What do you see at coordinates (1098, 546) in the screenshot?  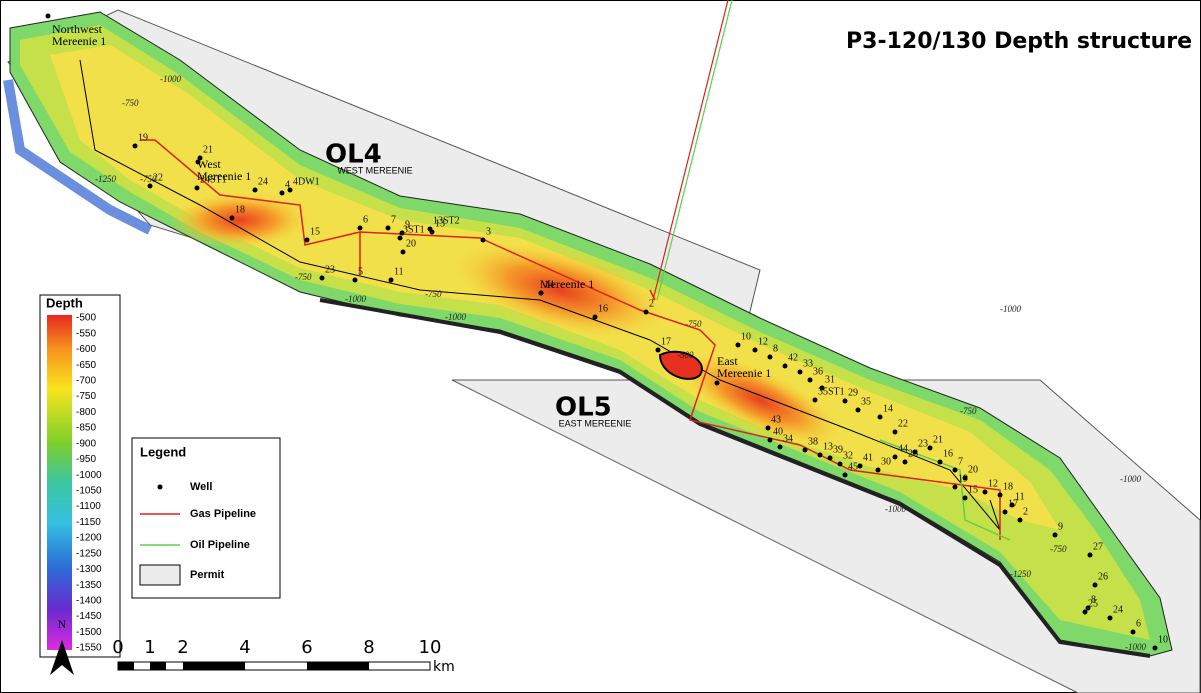 I see `well-label: 27` at bounding box center [1098, 546].